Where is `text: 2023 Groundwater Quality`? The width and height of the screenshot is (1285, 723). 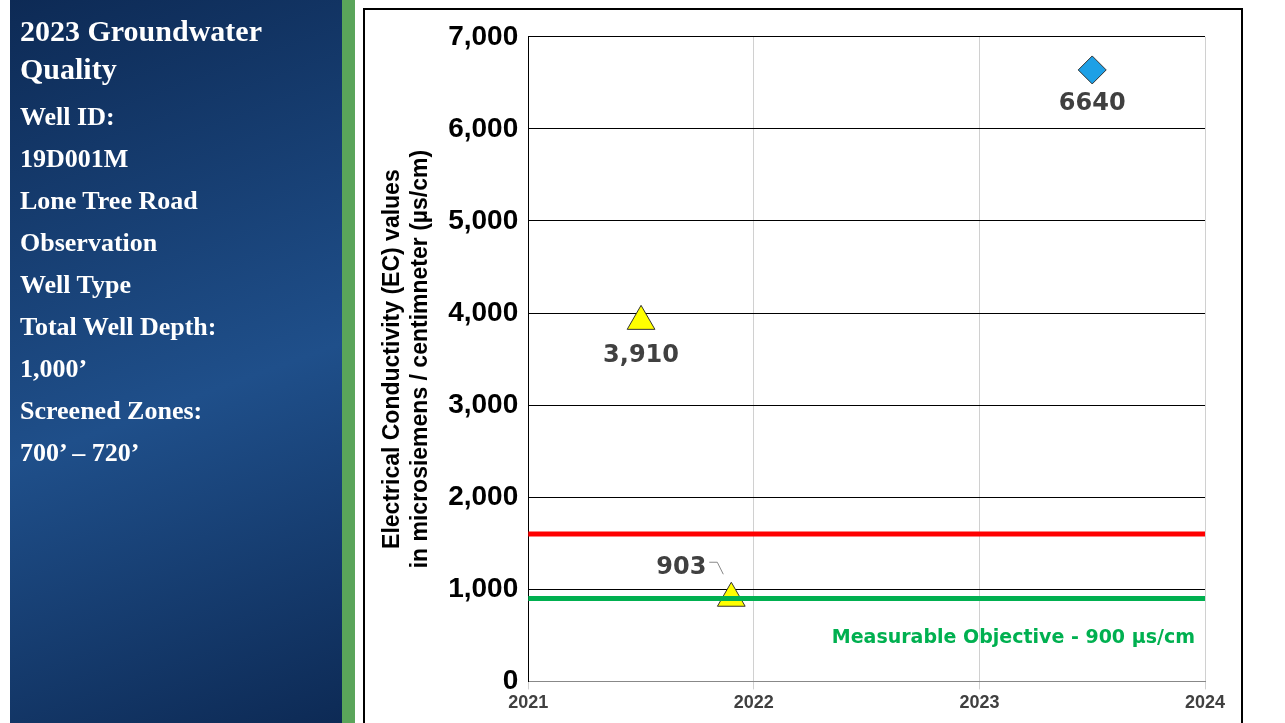 text: 2023 Groundwater Quality is located at coordinates (141, 50).